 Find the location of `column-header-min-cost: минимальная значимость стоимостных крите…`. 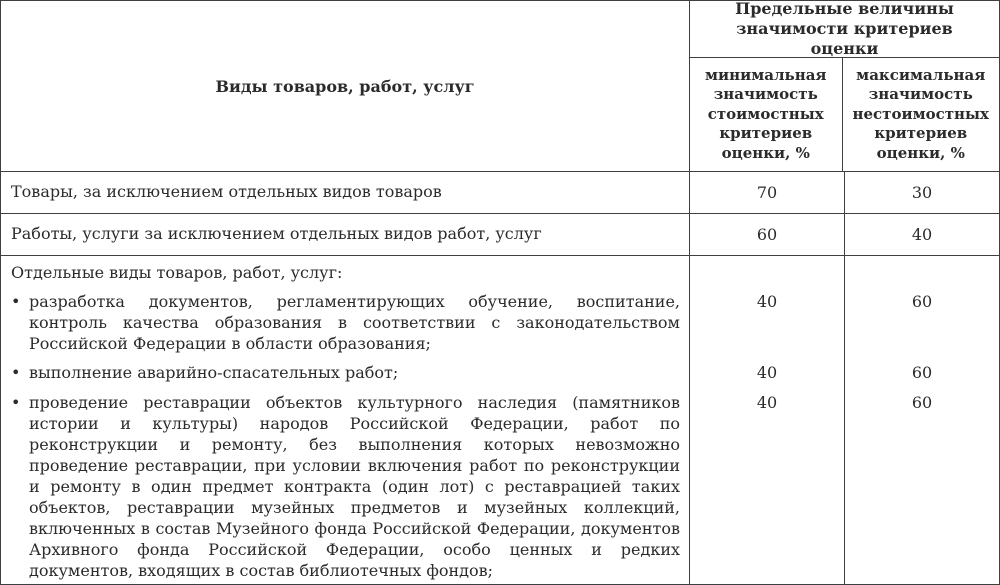

column-header-min-cost: минимальная значимость стоимостных крите… is located at coordinates (765, 113).